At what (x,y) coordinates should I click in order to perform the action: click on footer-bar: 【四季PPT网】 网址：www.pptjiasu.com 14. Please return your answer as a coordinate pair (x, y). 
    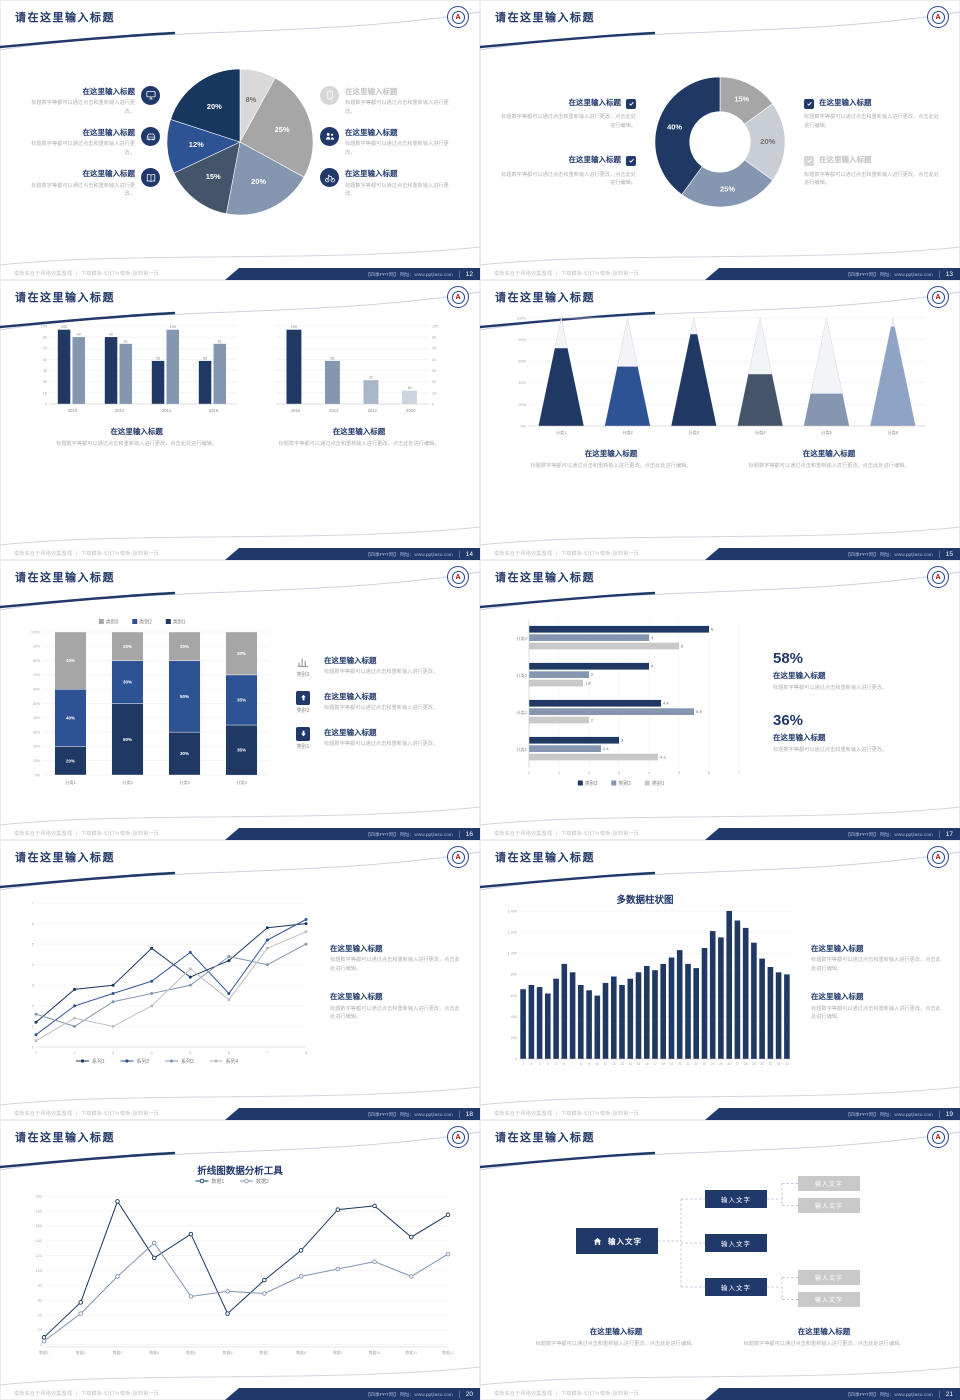
    Looking at the image, I should click on (352, 554).